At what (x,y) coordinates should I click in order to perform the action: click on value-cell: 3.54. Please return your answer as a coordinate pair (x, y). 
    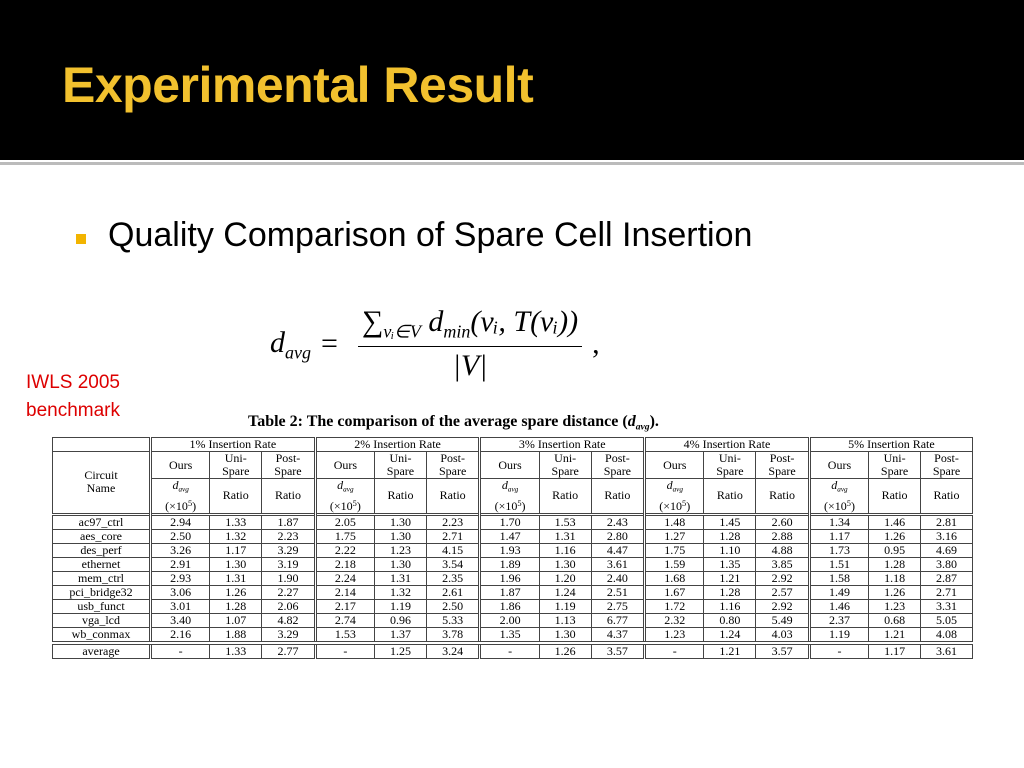
    Looking at the image, I should click on (453, 564).